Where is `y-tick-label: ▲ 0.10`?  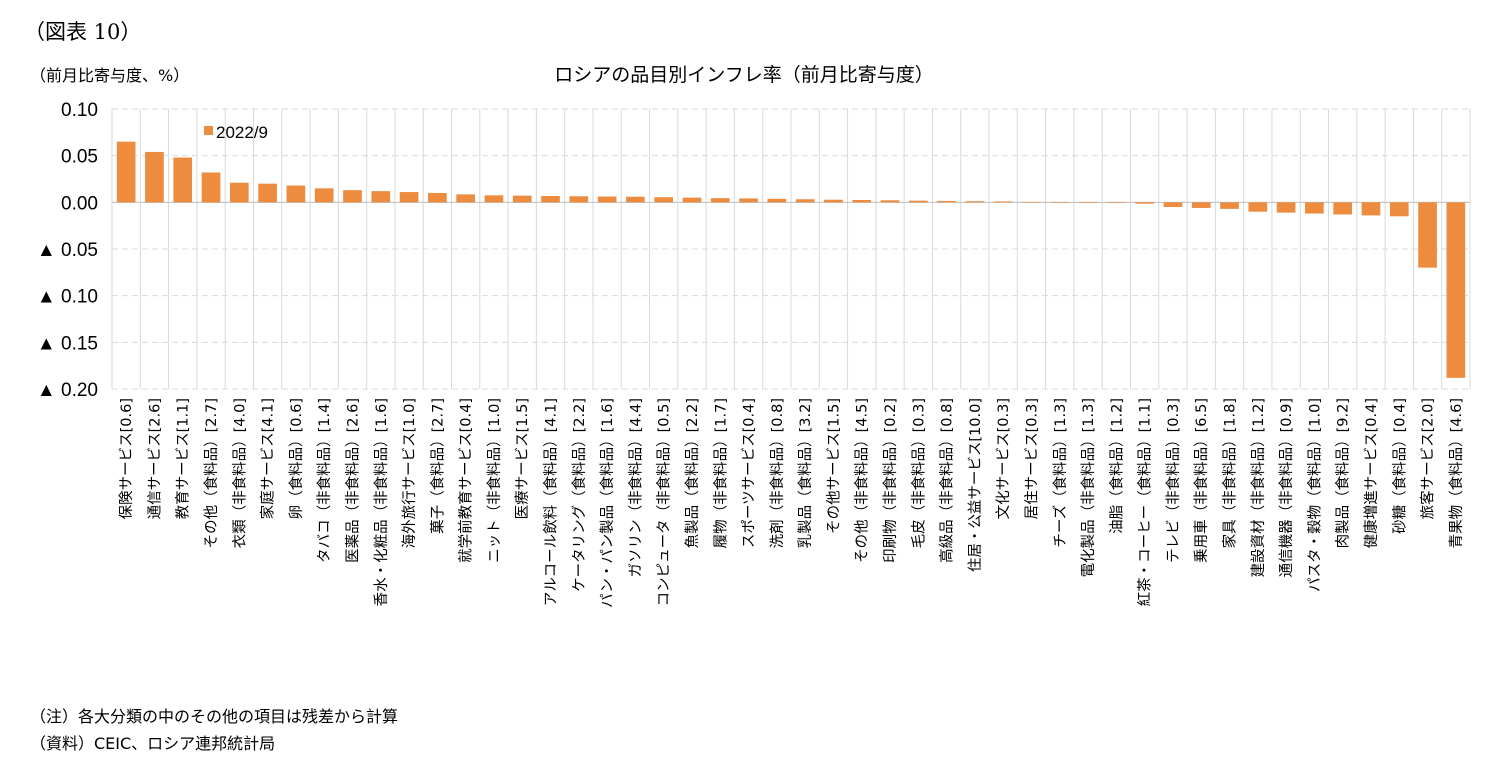 y-tick-label: ▲ 0.10 is located at coordinates (67, 297).